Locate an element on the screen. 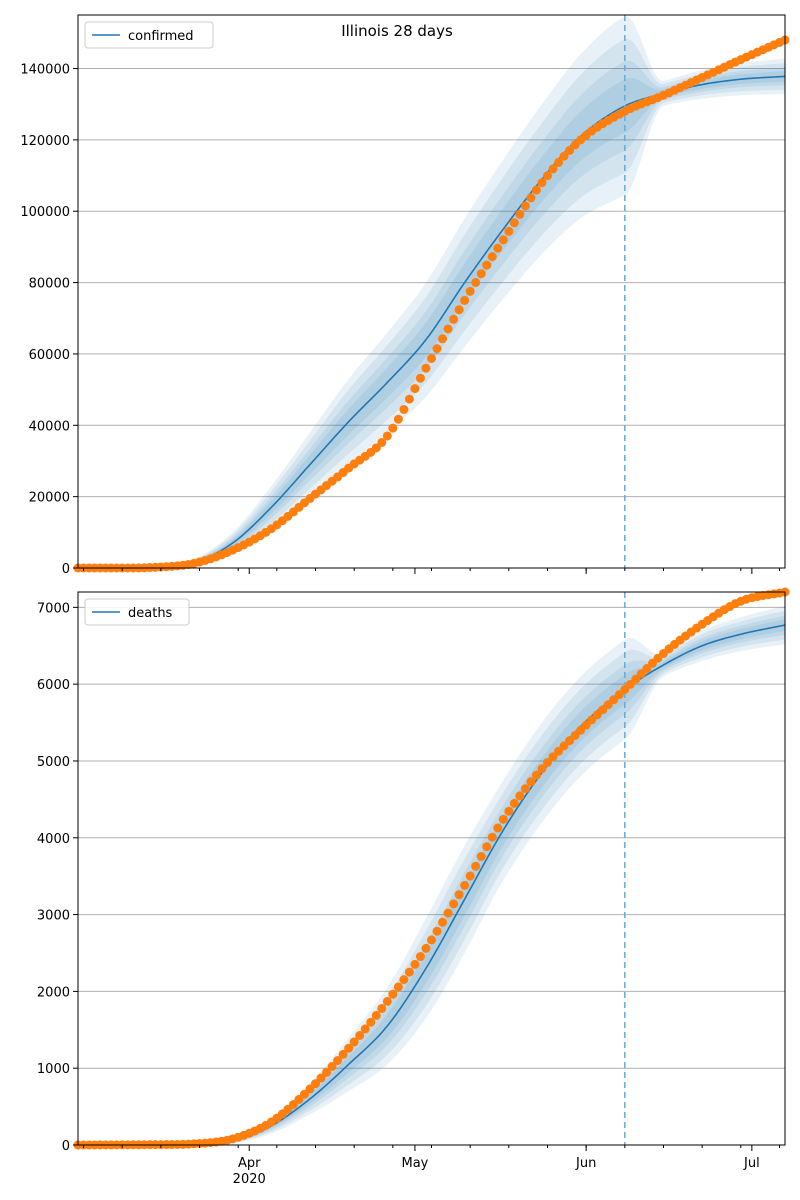 The width and height of the screenshot is (800, 1200). y-tick-label: 3000 is located at coordinates (53, 916).